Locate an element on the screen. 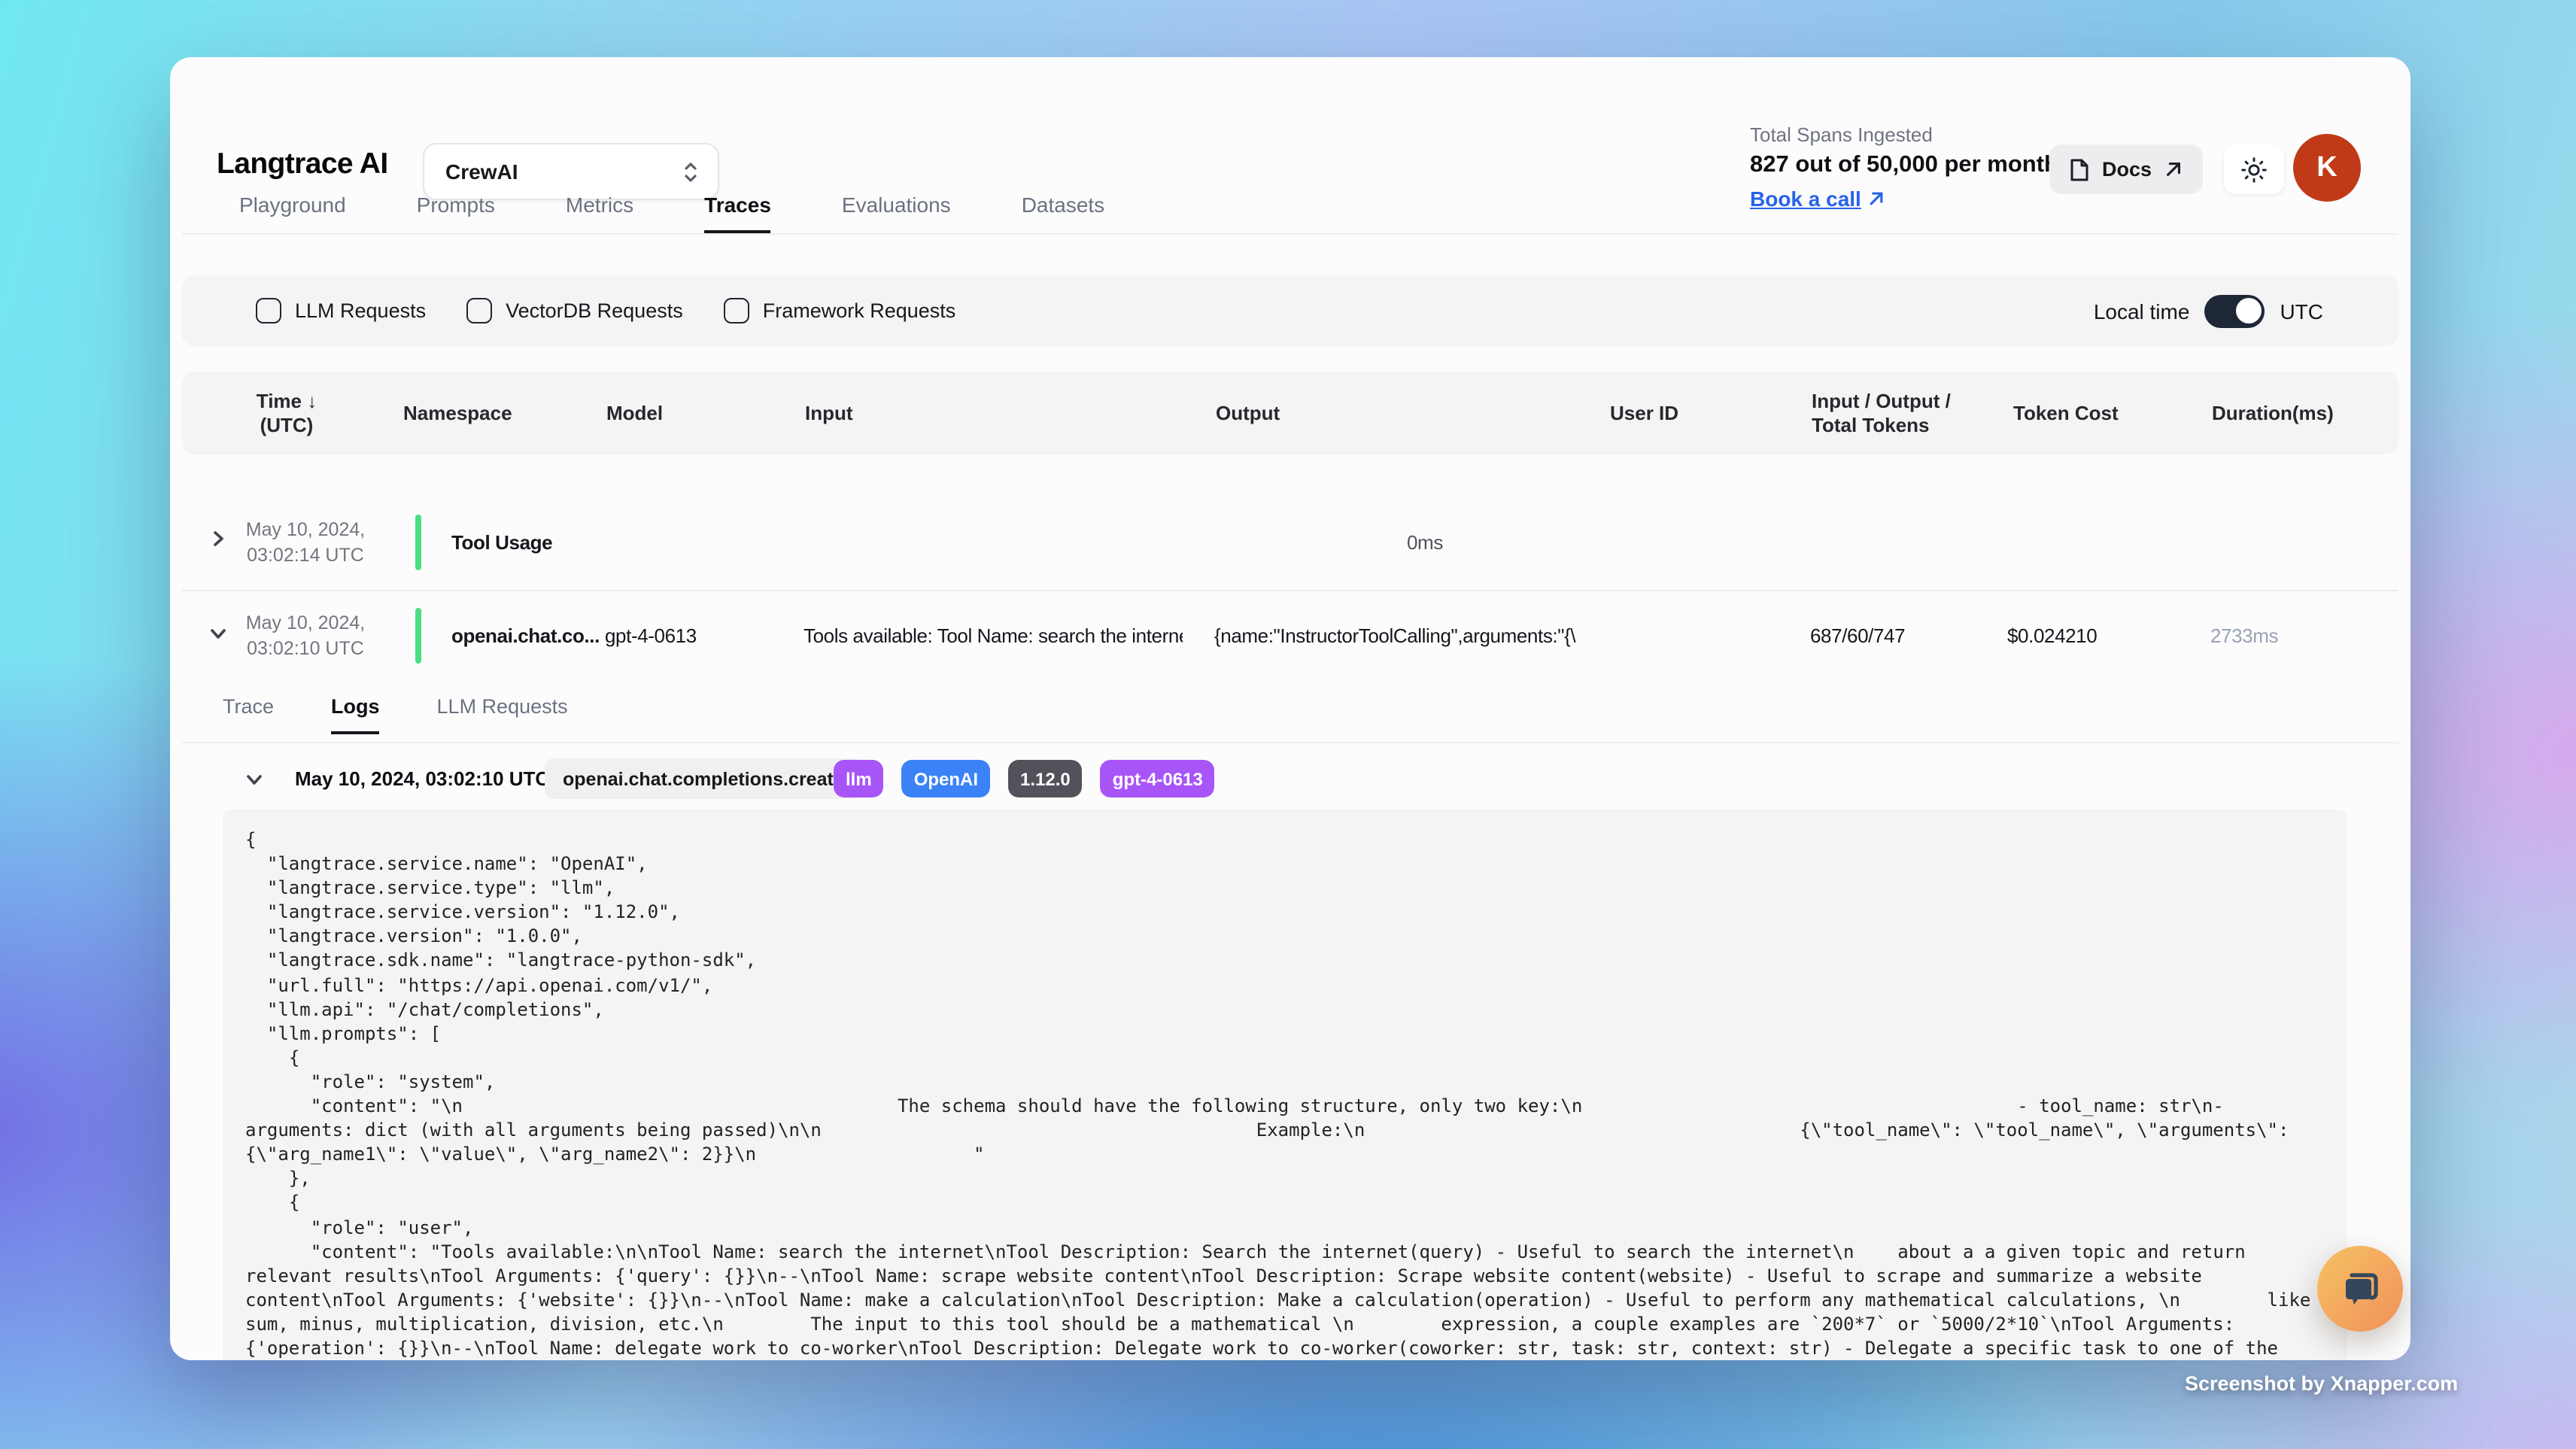 This screenshot has width=2576, height=1449. project-selector-value: CrewAI is located at coordinates (482, 171).